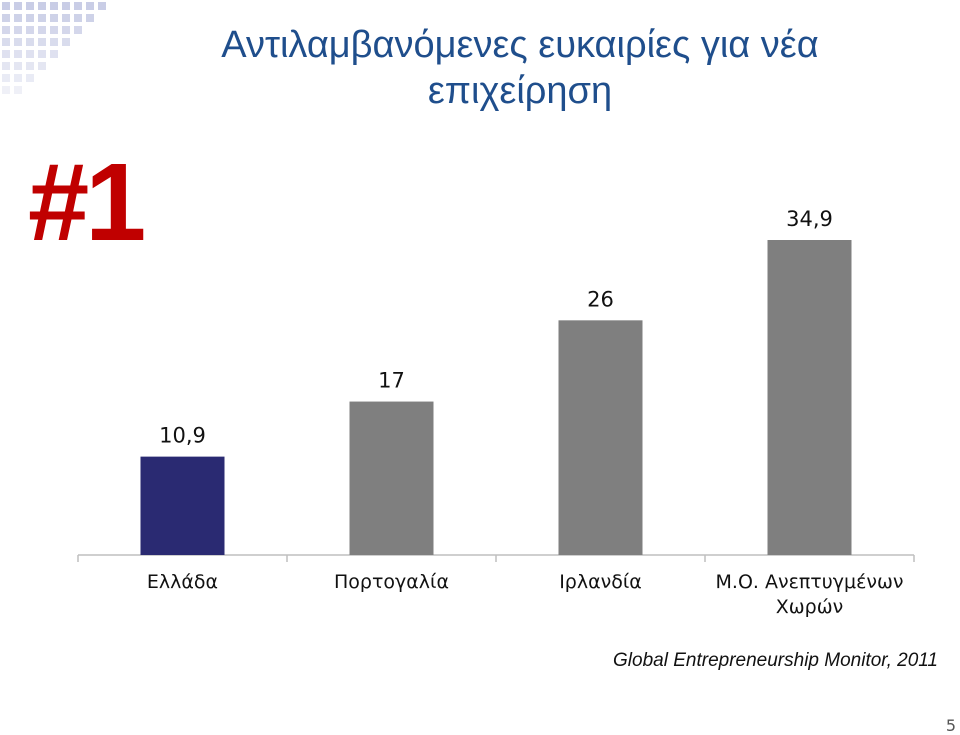 Image resolution: width=960 pixels, height=735 pixels. What do you see at coordinates (87, 202) in the screenshot?
I see `rank-label: #1` at bounding box center [87, 202].